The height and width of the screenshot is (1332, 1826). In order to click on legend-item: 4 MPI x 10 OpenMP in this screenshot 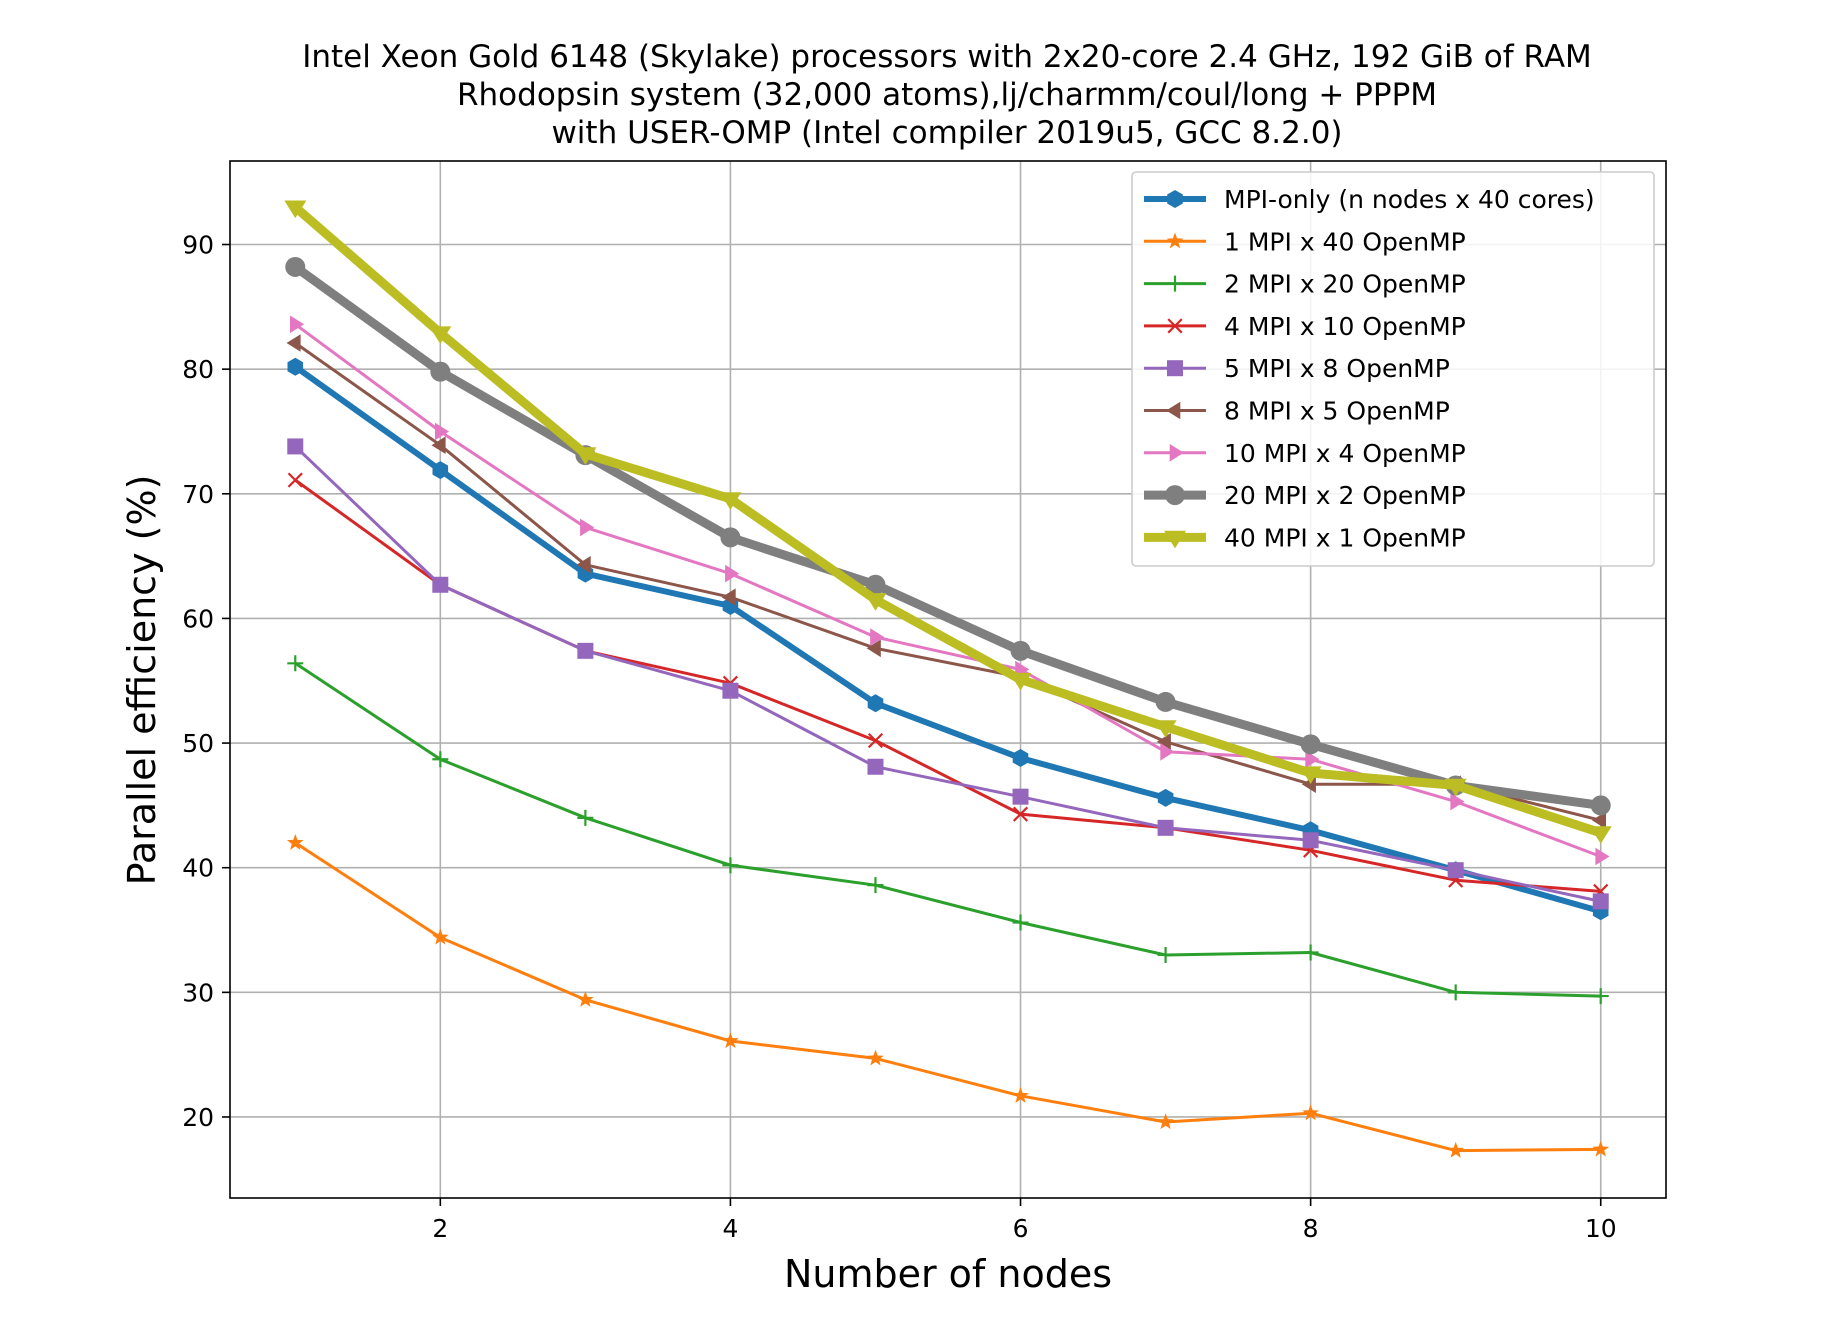, I will do `click(1305, 326)`.